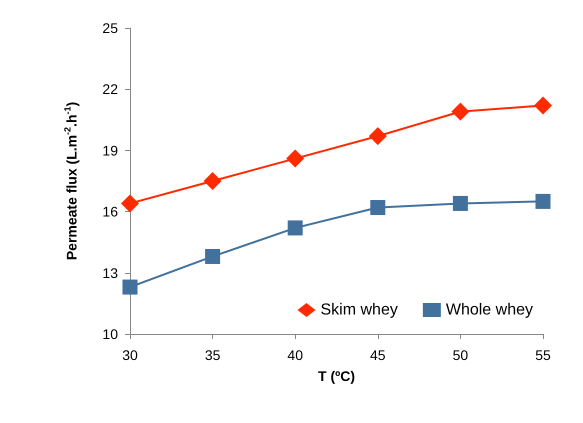  Describe the element at coordinates (378, 355) in the screenshot. I see `x-tick-label: 45` at that location.